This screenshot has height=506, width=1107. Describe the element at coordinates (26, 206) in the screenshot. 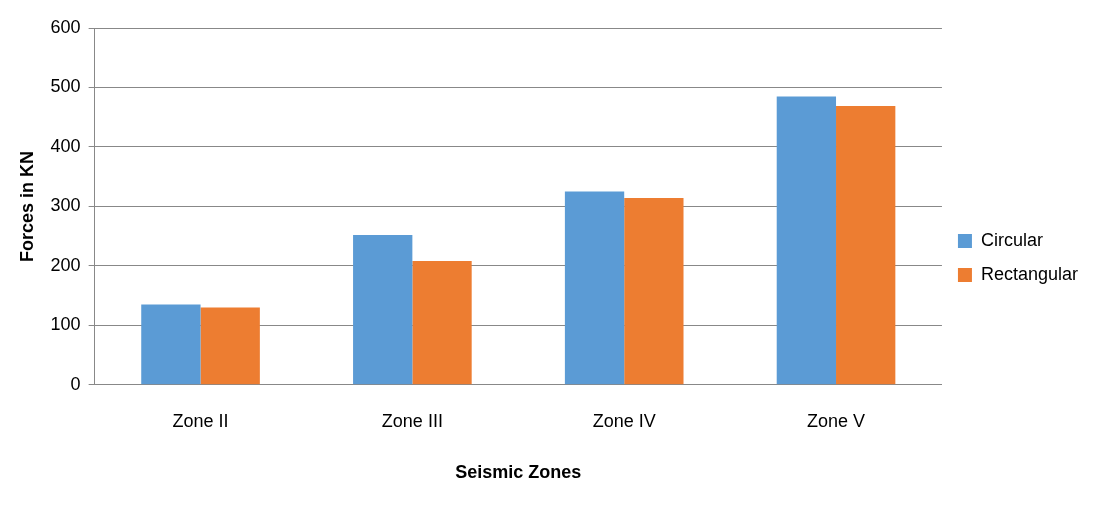

I see `y-axis-title: Forces in KN` at that location.